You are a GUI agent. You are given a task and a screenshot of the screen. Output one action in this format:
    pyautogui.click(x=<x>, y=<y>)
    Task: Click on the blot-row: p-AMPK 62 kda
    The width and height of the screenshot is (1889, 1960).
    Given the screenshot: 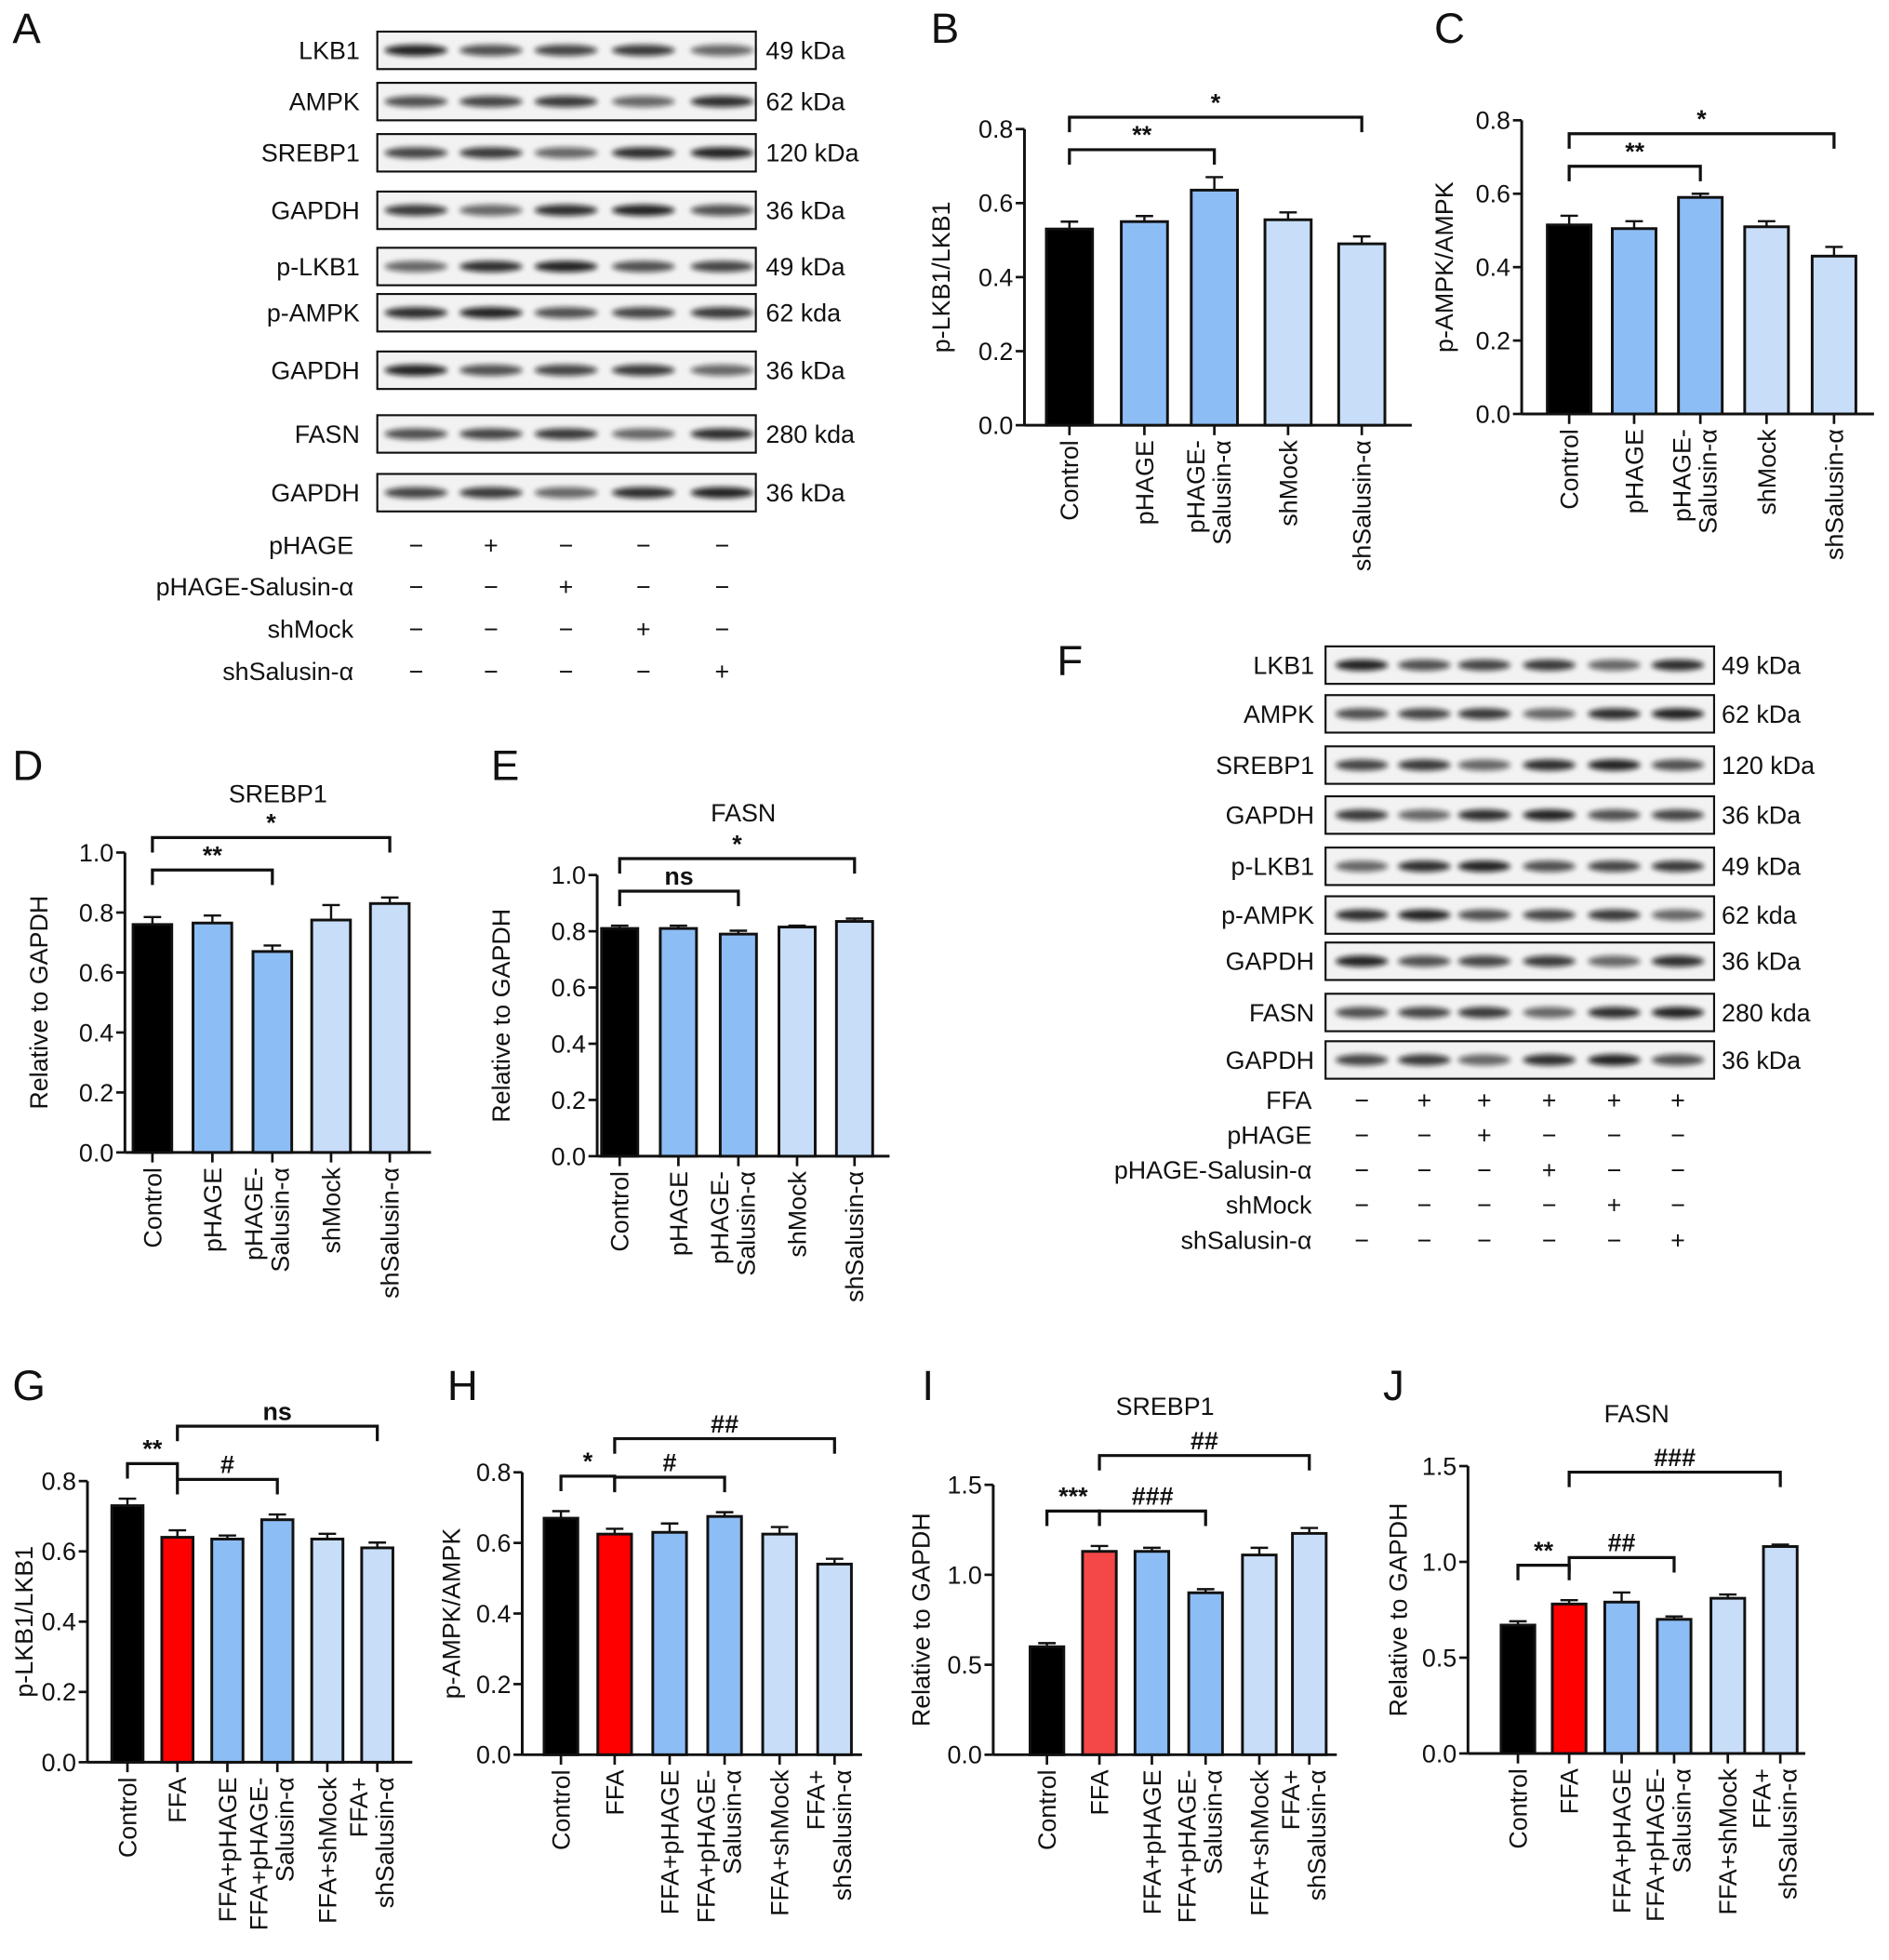 What is the action you would take?
    pyautogui.click(x=554, y=312)
    